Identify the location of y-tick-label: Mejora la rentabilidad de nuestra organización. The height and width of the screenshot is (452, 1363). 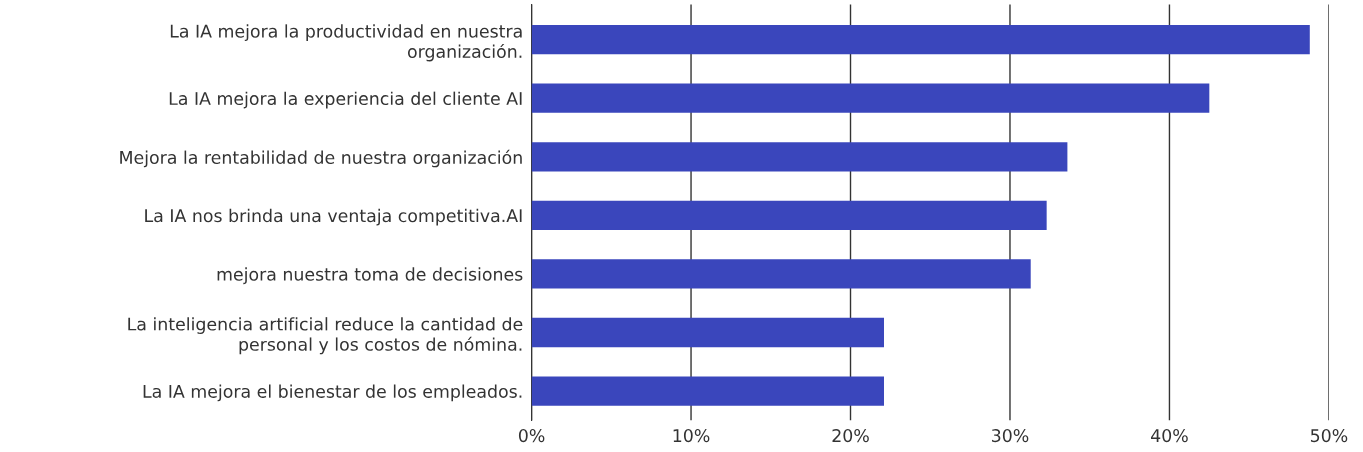
(321, 158).